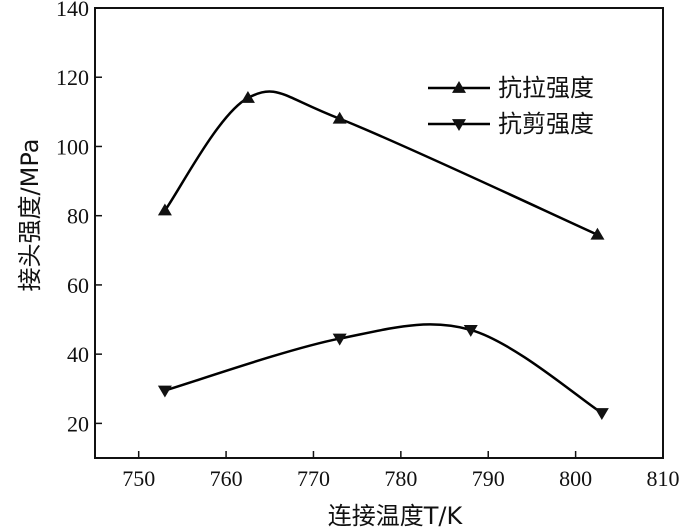 The image size is (695, 531). I want to click on x-tick-label: 790, so click(488, 478).